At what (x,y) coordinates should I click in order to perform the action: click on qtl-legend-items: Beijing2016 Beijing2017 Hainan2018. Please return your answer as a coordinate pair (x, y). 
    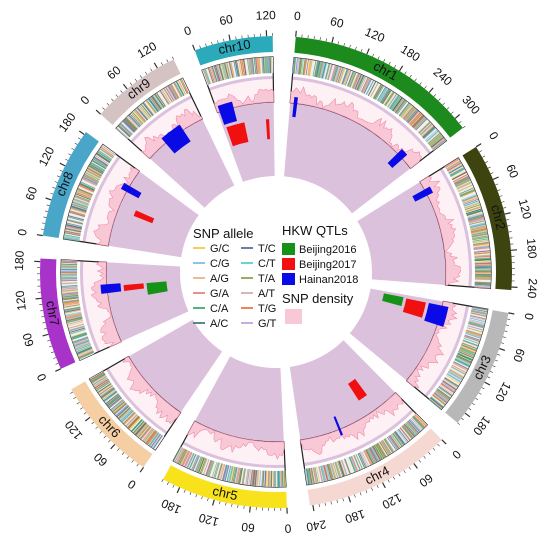
    Looking at the image, I should click on (320, 264).